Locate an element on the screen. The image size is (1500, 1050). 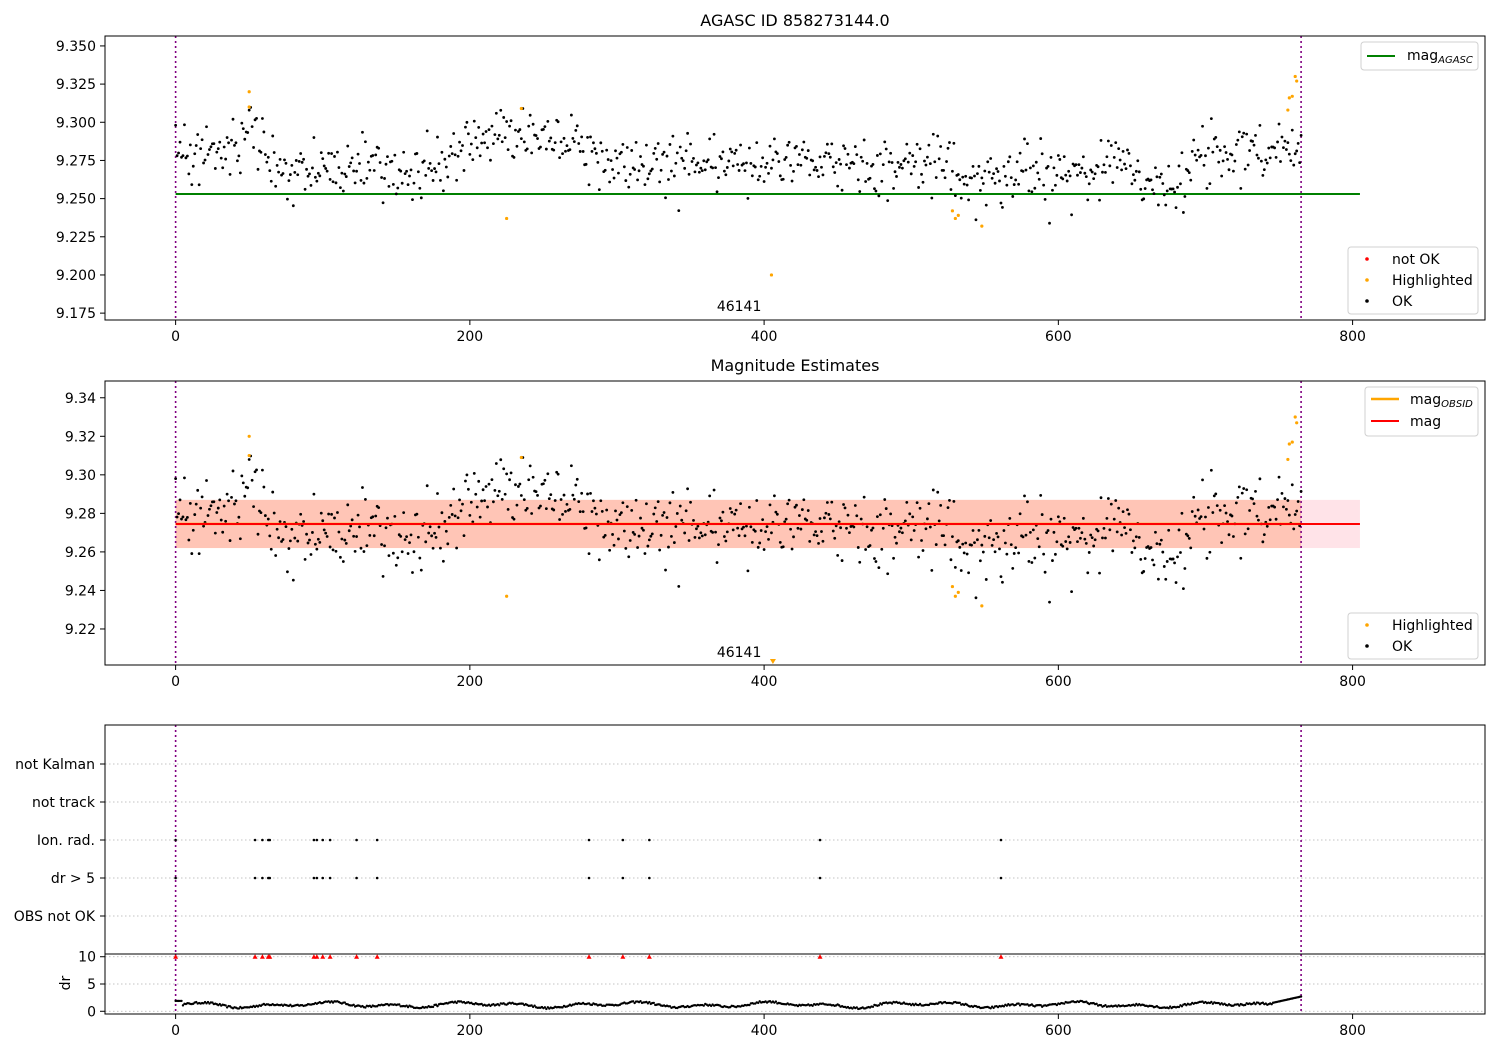
highlighted-point is located at coordinates (521, 457).